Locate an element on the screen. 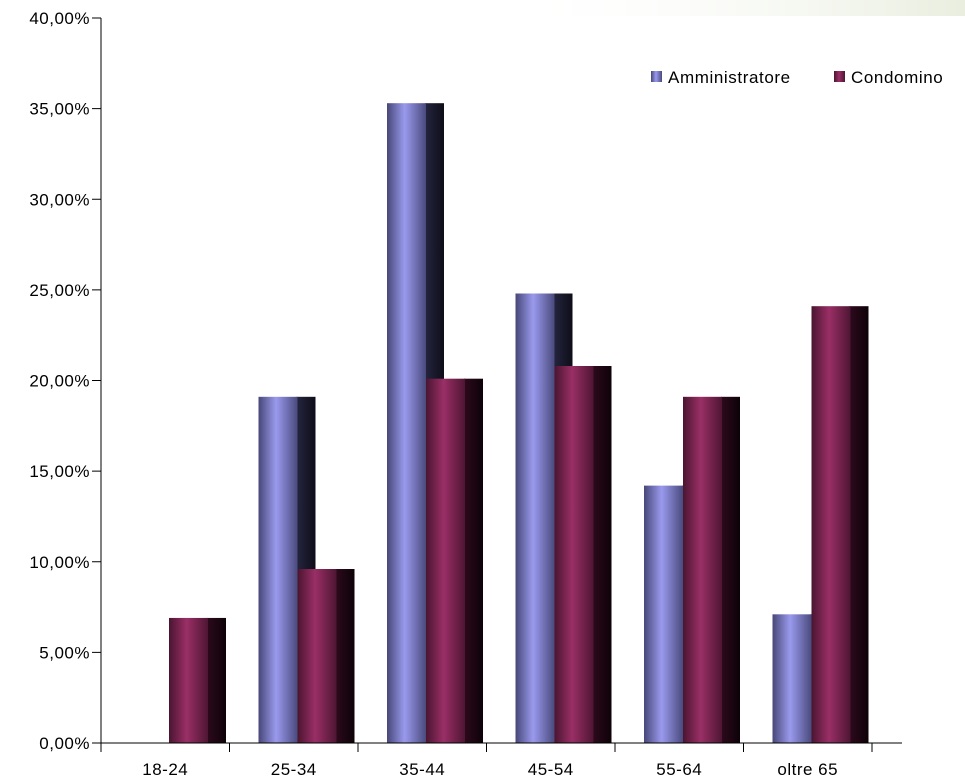 The width and height of the screenshot is (965, 781). y-tick-label: 10,00% is located at coordinates (59, 562).